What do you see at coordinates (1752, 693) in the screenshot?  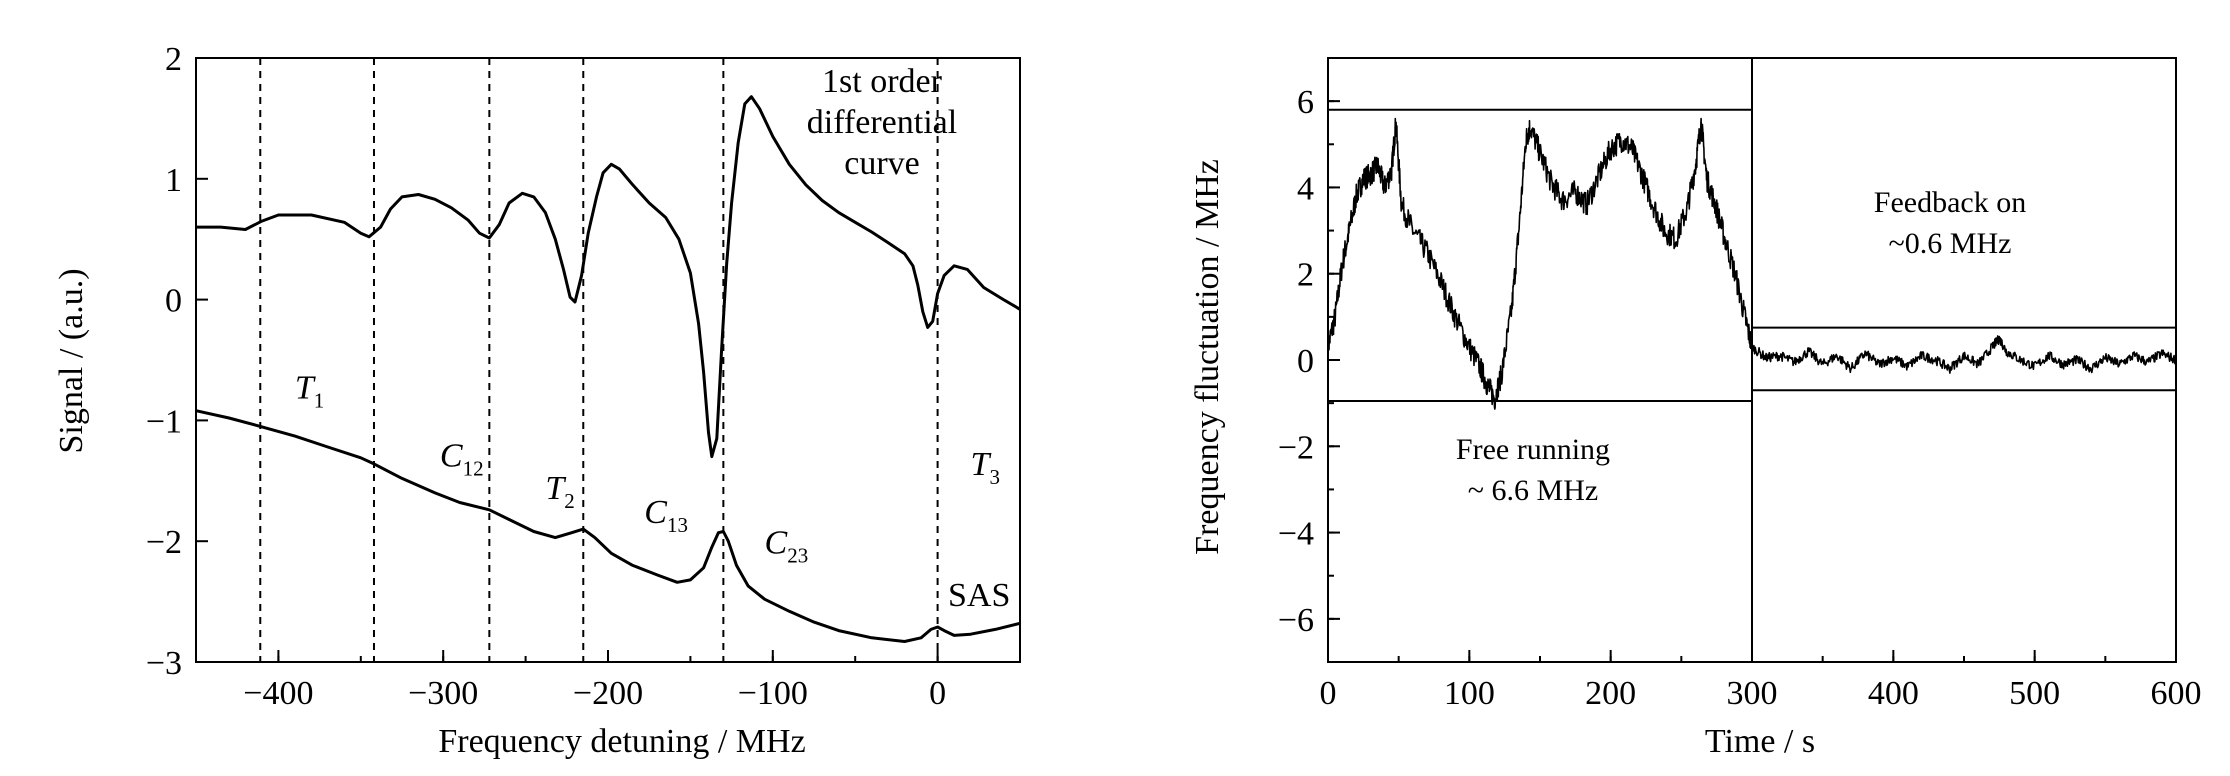 I see `right-x-tick-label: 300` at bounding box center [1752, 693].